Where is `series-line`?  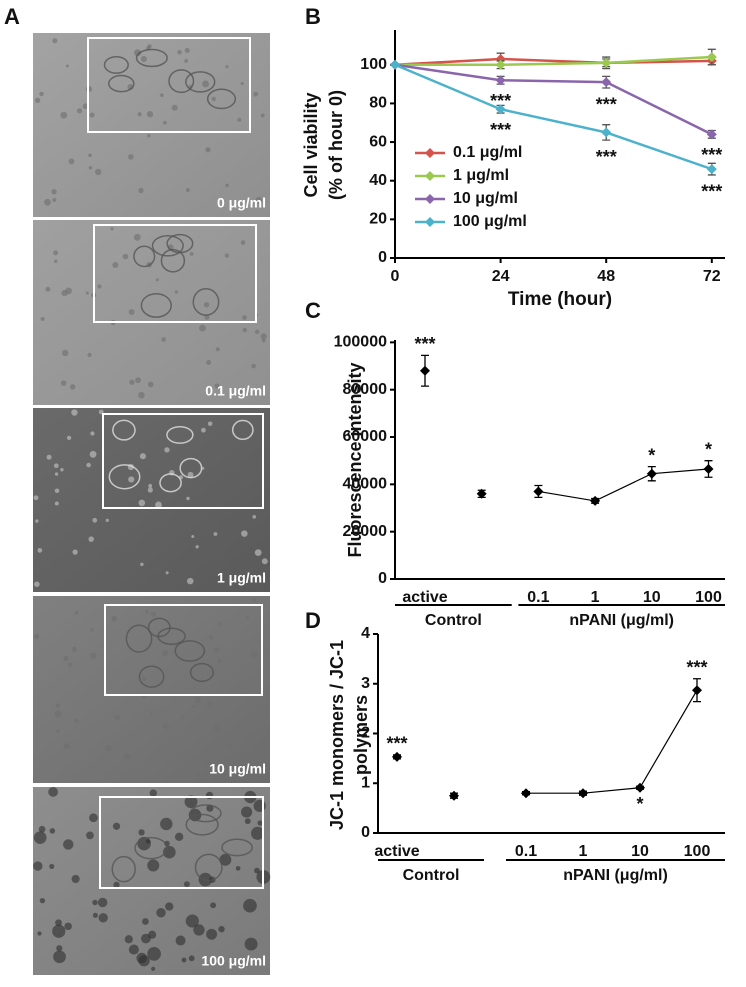 series-line is located at coordinates (553, 61).